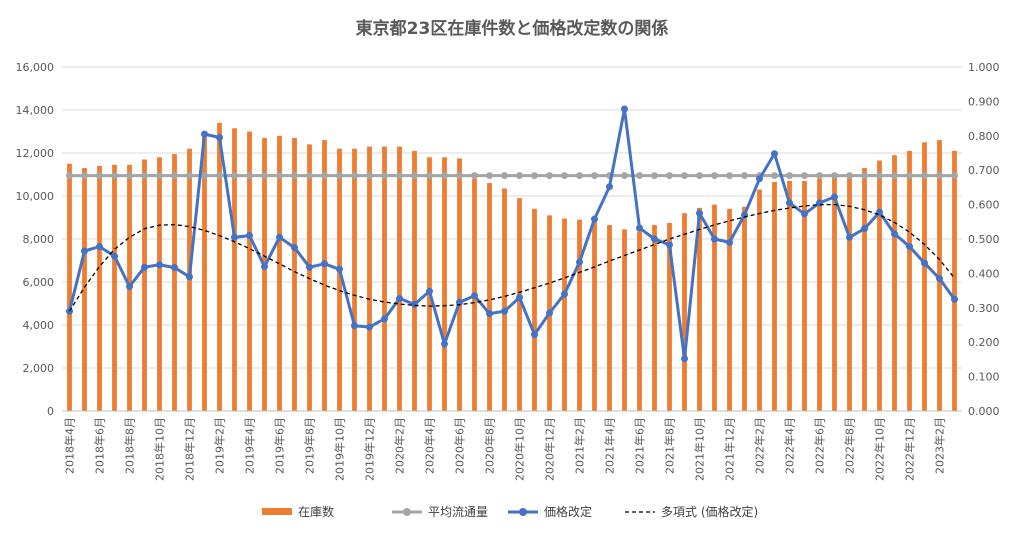  I want to click on legend-item: 価格改定, so click(550, 511).